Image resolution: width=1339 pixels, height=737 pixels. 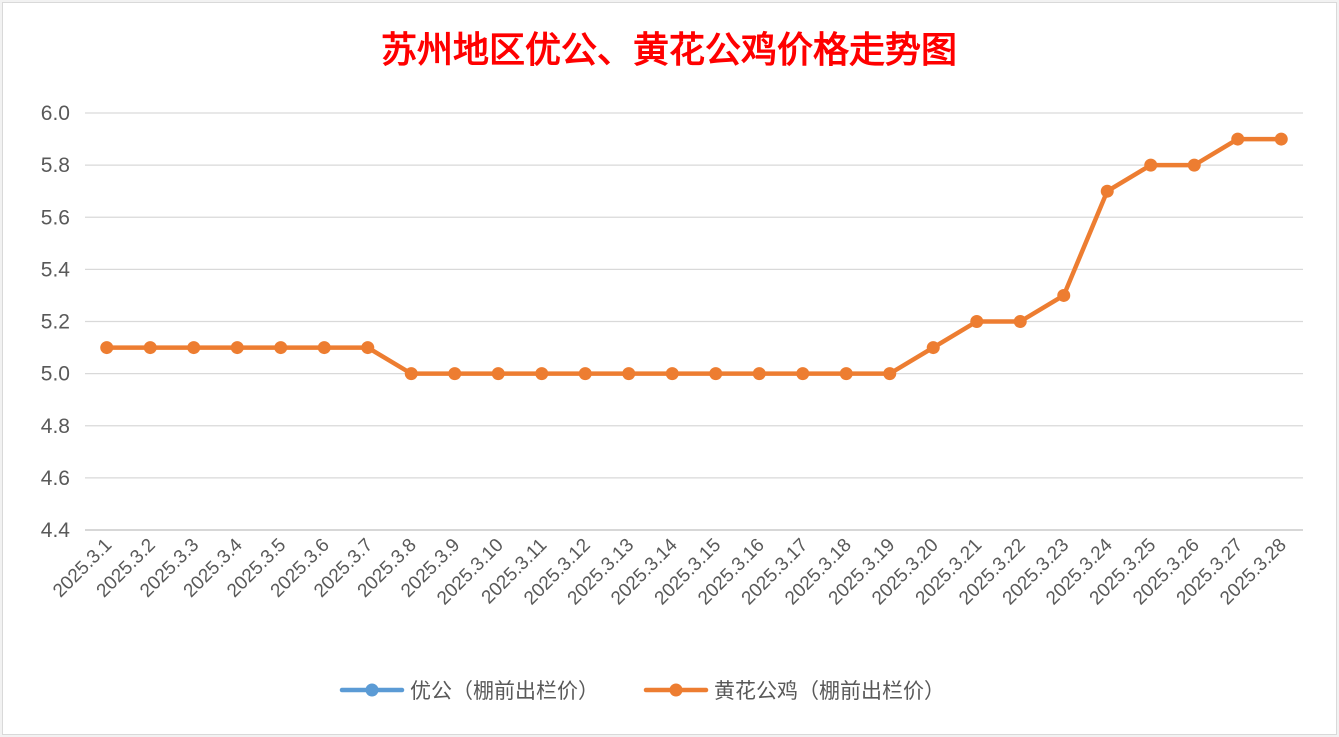 What do you see at coordinates (829, 691) in the screenshot?
I see `legend-label: 黄花公鸡（棚前出栏价）` at bounding box center [829, 691].